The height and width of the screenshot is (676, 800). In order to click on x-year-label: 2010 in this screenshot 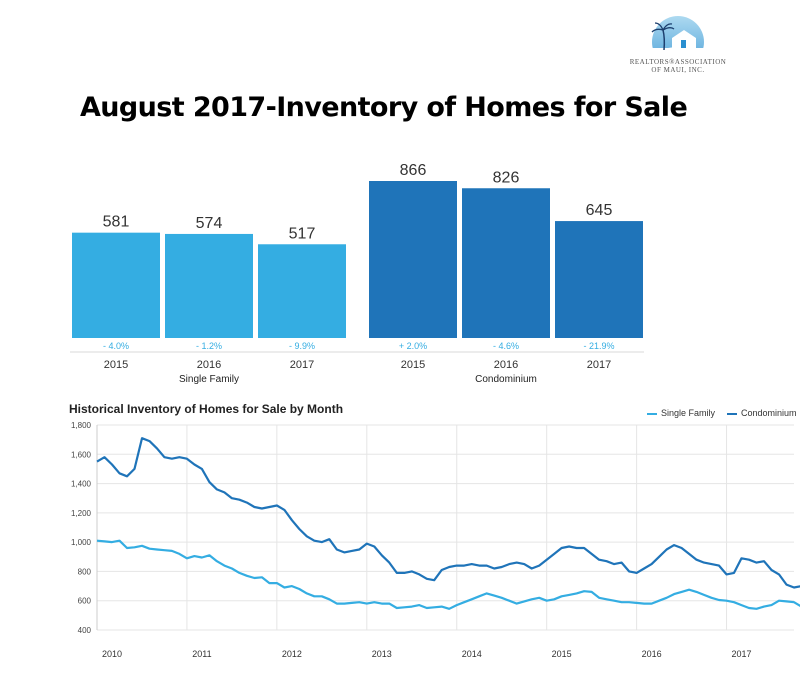, I will do `click(112, 654)`.